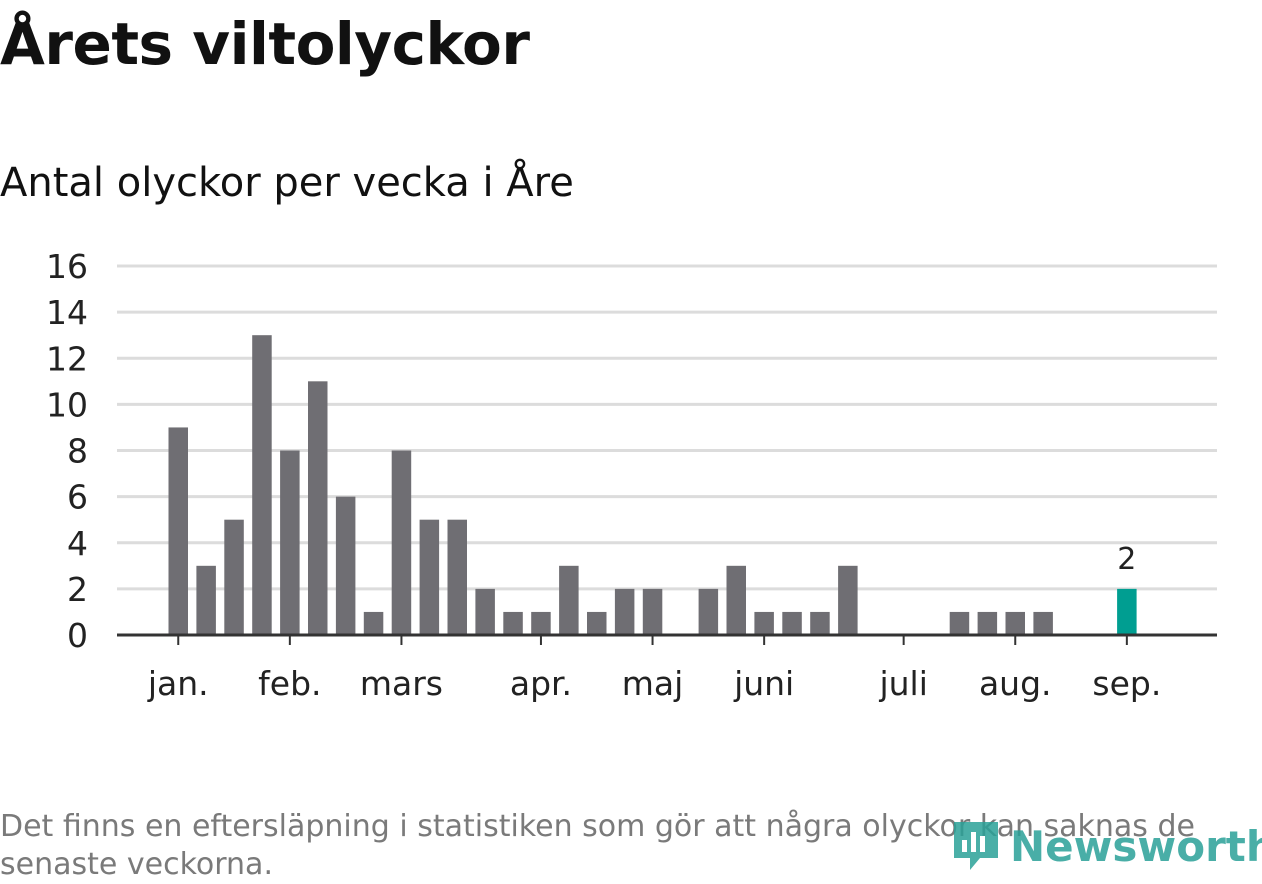 This screenshot has width=1262, height=884. I want to click on logo-text: Newsworthy, so click(1136, 846).